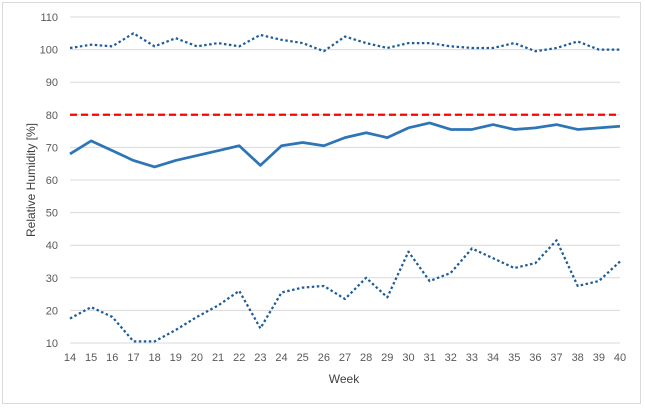 Image resolution: width=645 pixels, height=408 pixels. I want to click on y-tick-label: 70, so click(52, 148).